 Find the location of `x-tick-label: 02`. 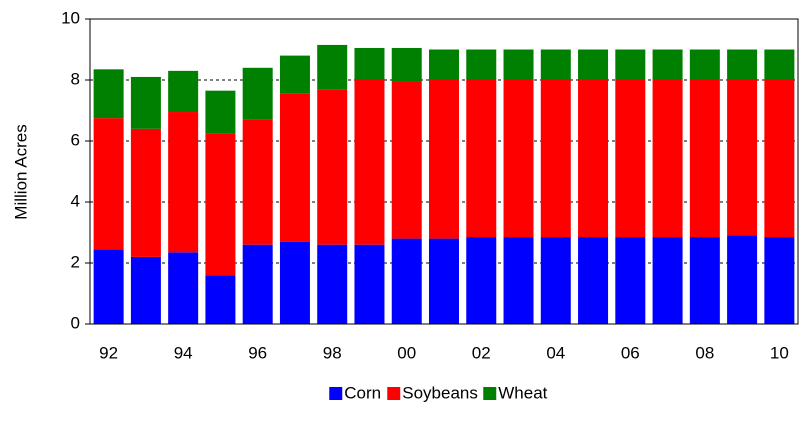

x-tick-label: 02 is located at coordinates (481, 352).